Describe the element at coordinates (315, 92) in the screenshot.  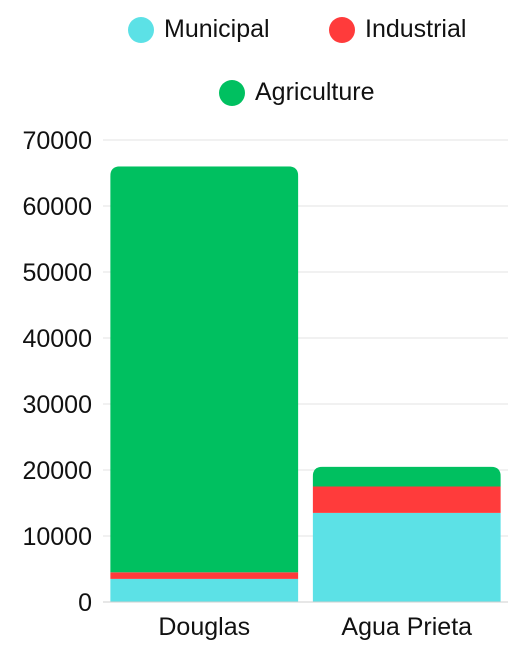
I see `legend-label-agriculture: Agriculture` at that location.